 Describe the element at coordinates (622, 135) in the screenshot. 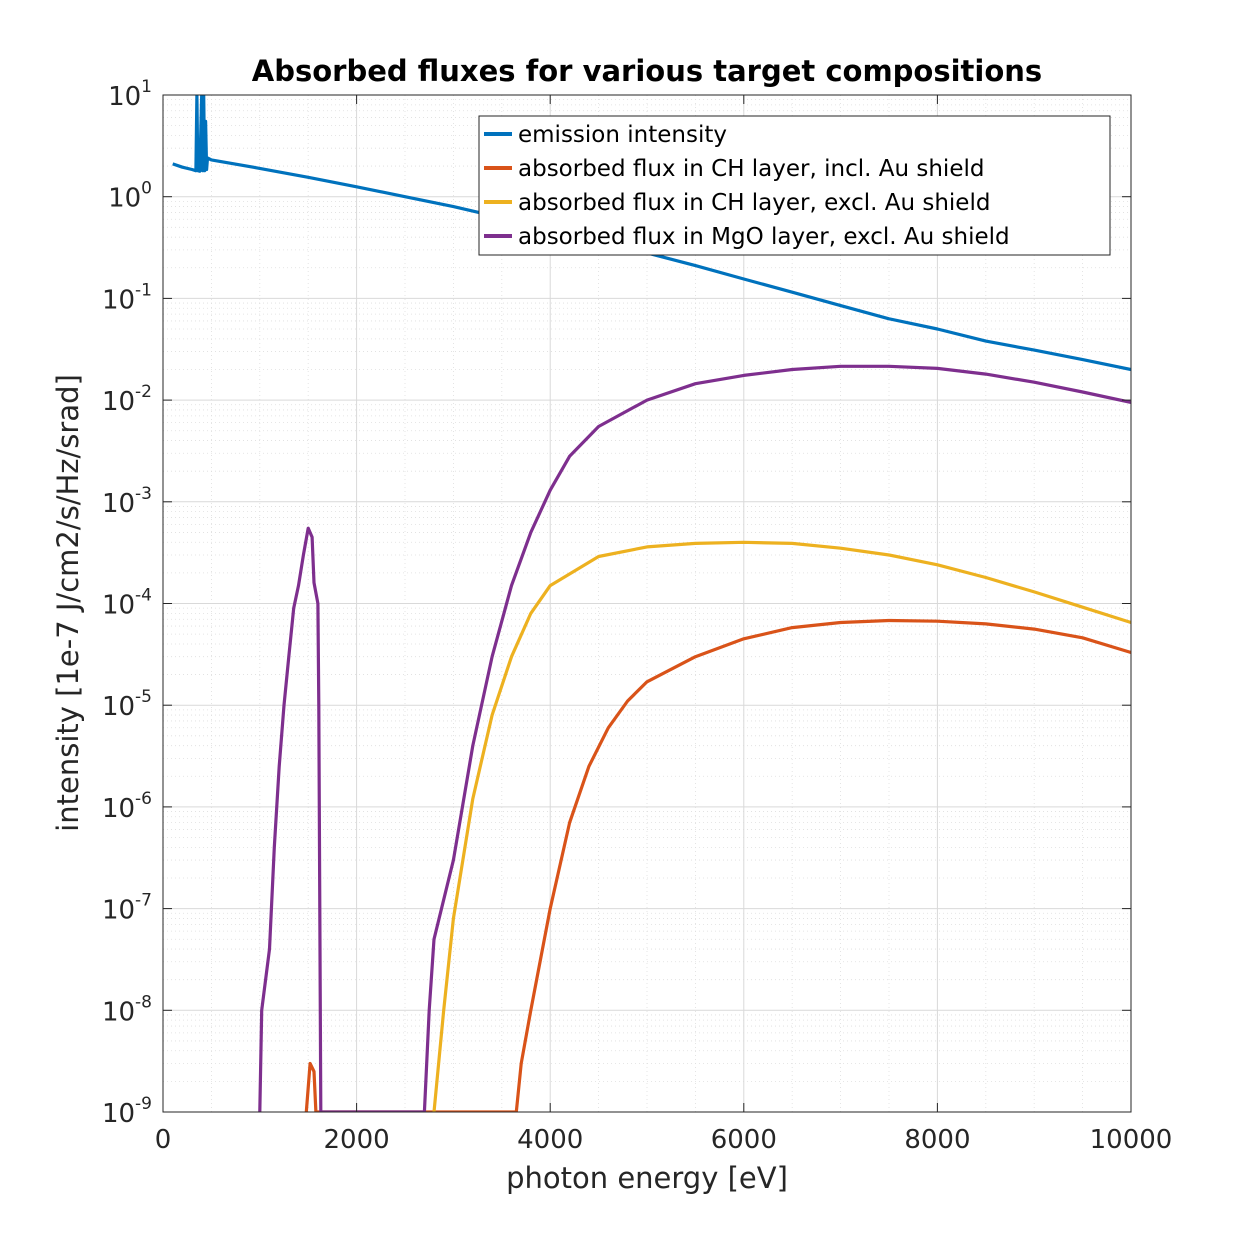

I see `legend-label: emission intensity` at that location.